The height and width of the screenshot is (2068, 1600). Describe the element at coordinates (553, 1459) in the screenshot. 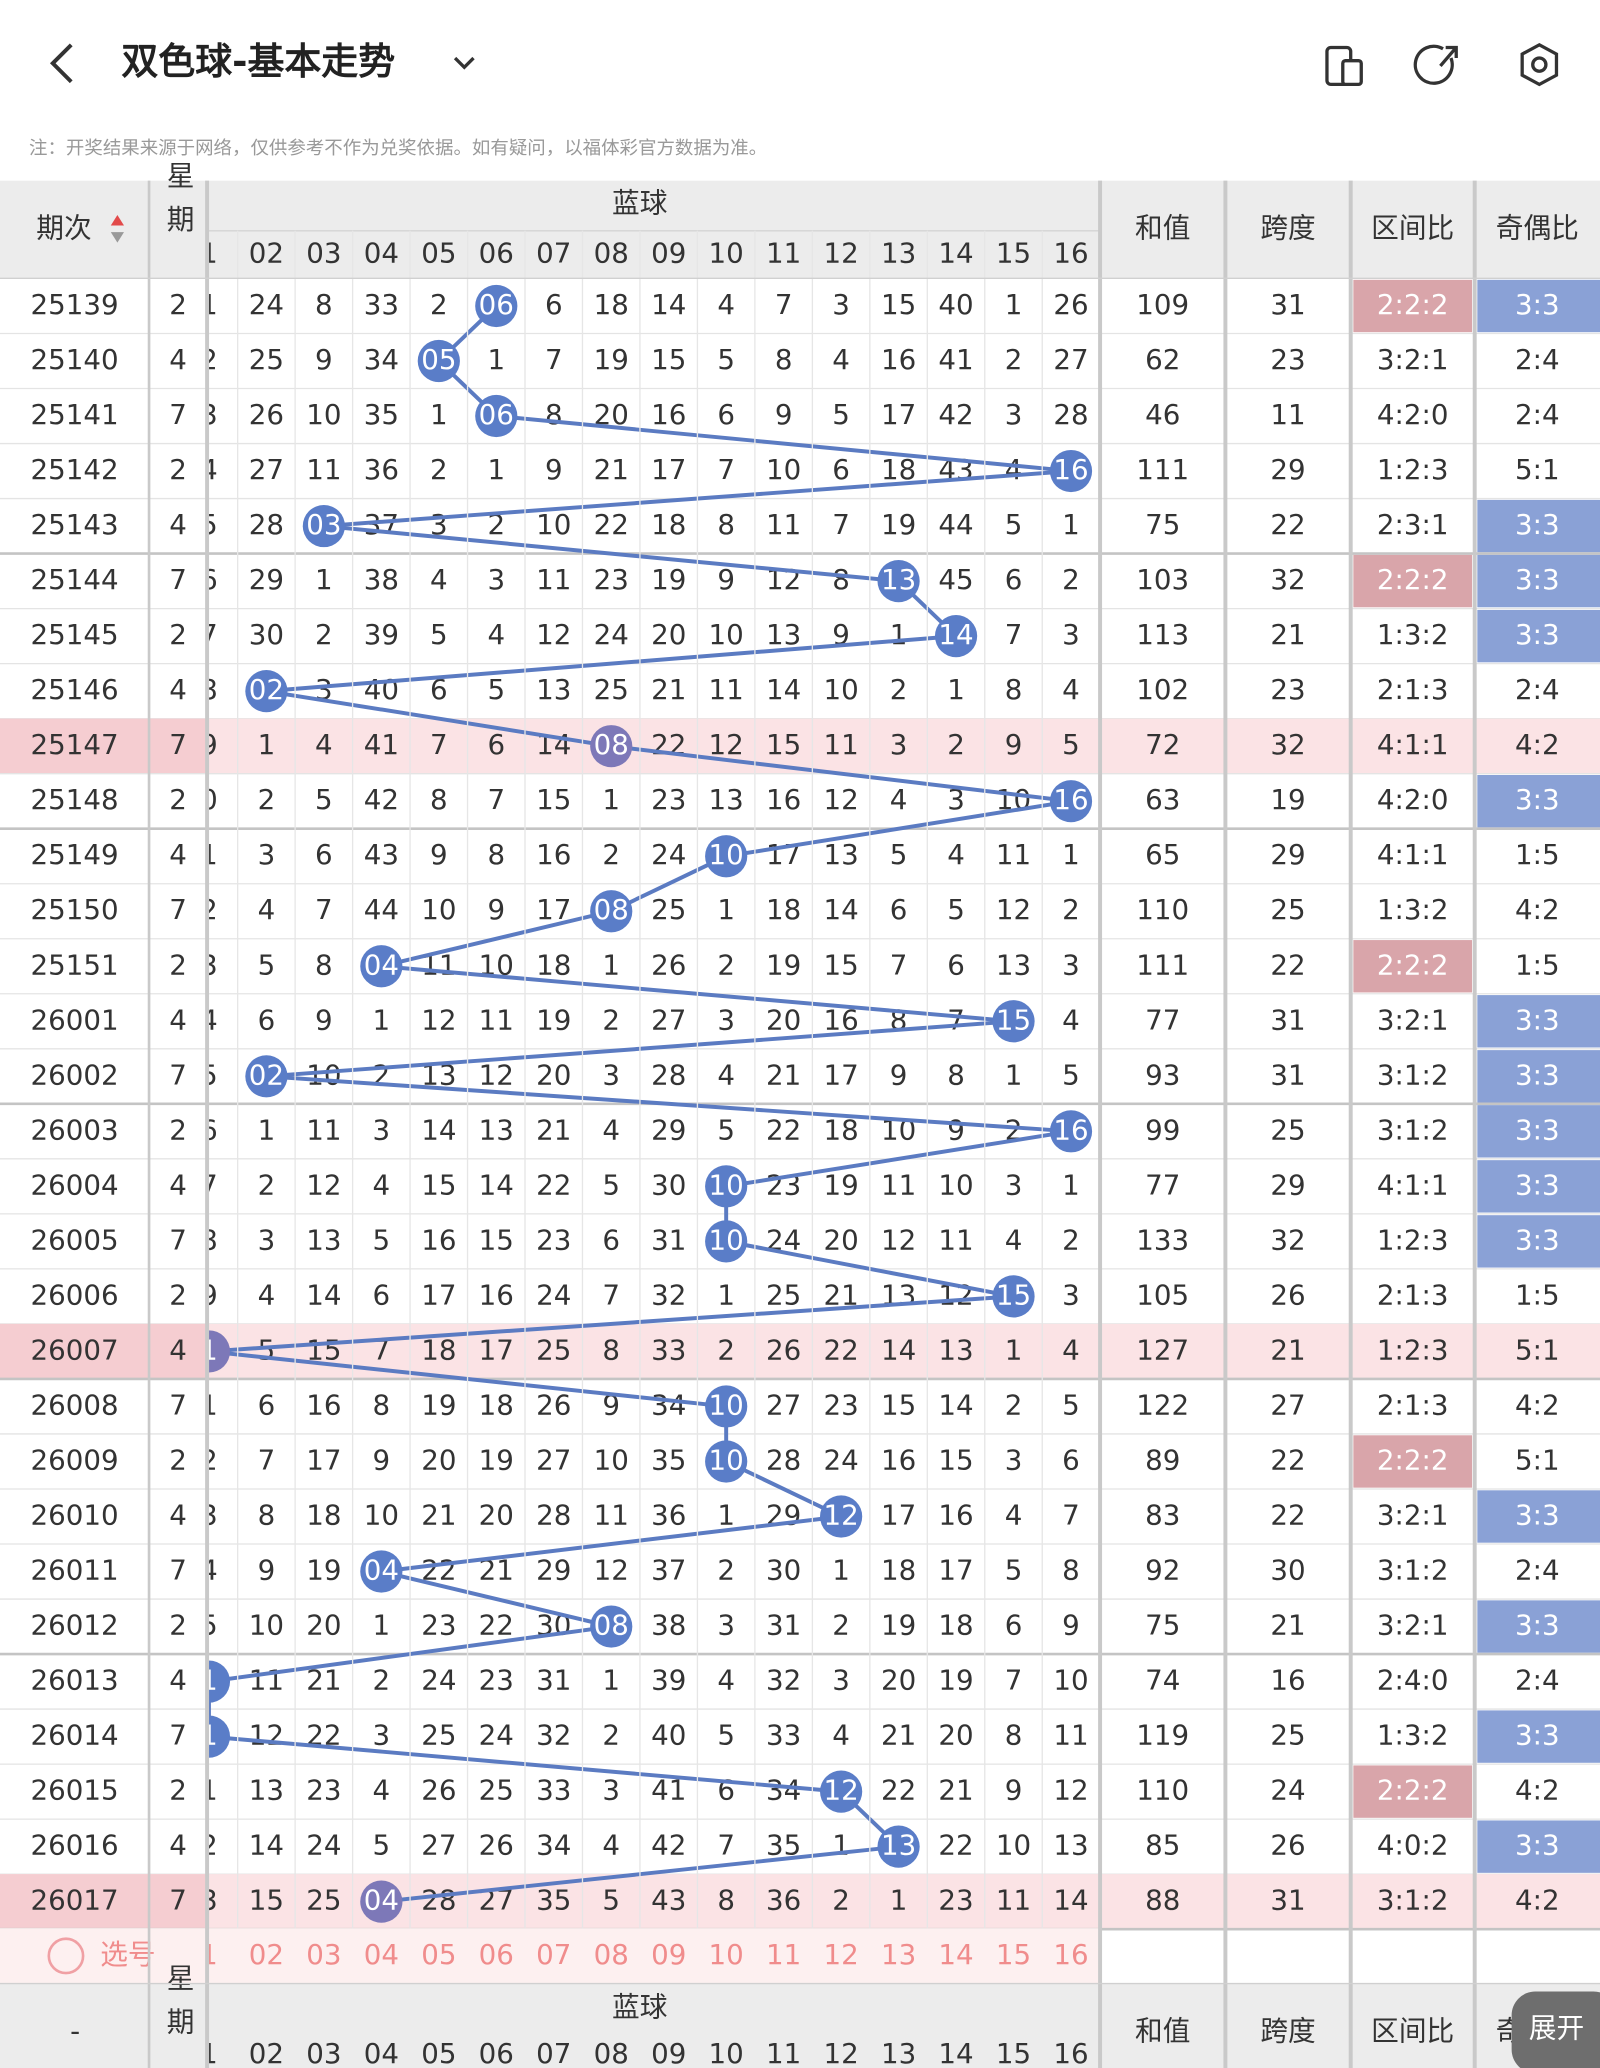

I see `omission-value: 27` at that location.